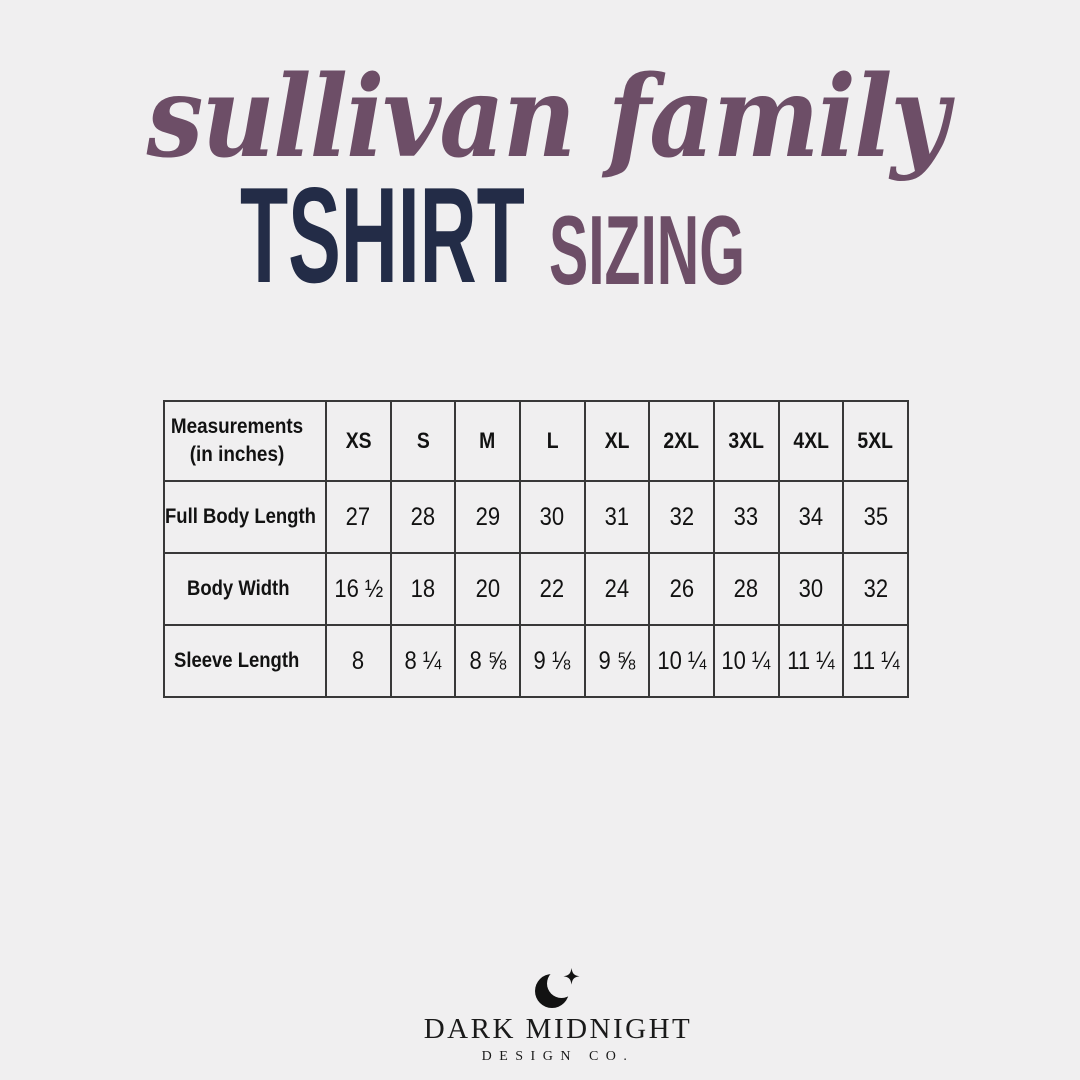  What do you see at coordinates (237, 454) in the screenshot?
I see `corner-header-line2: (in inches)` at bounding box center [237, 454].